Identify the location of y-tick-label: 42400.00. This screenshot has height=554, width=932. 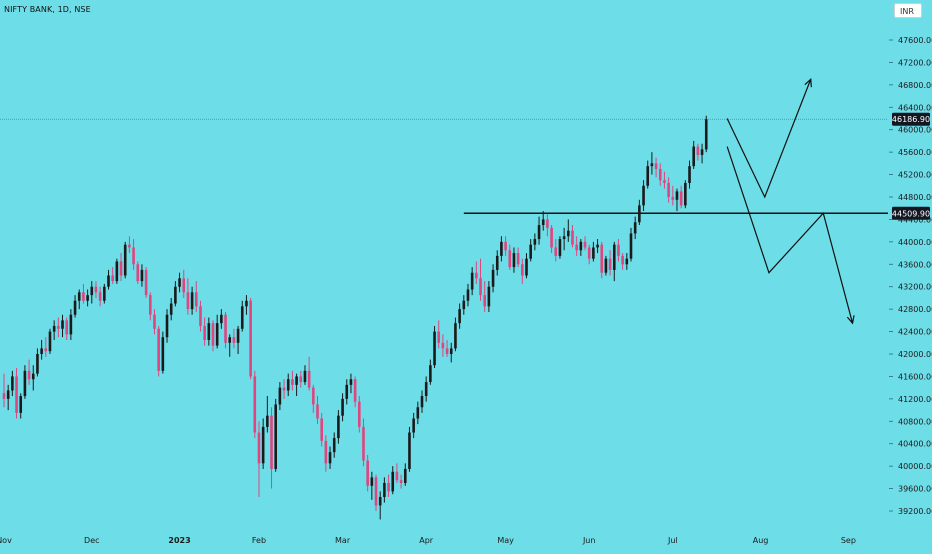
(915, 332).